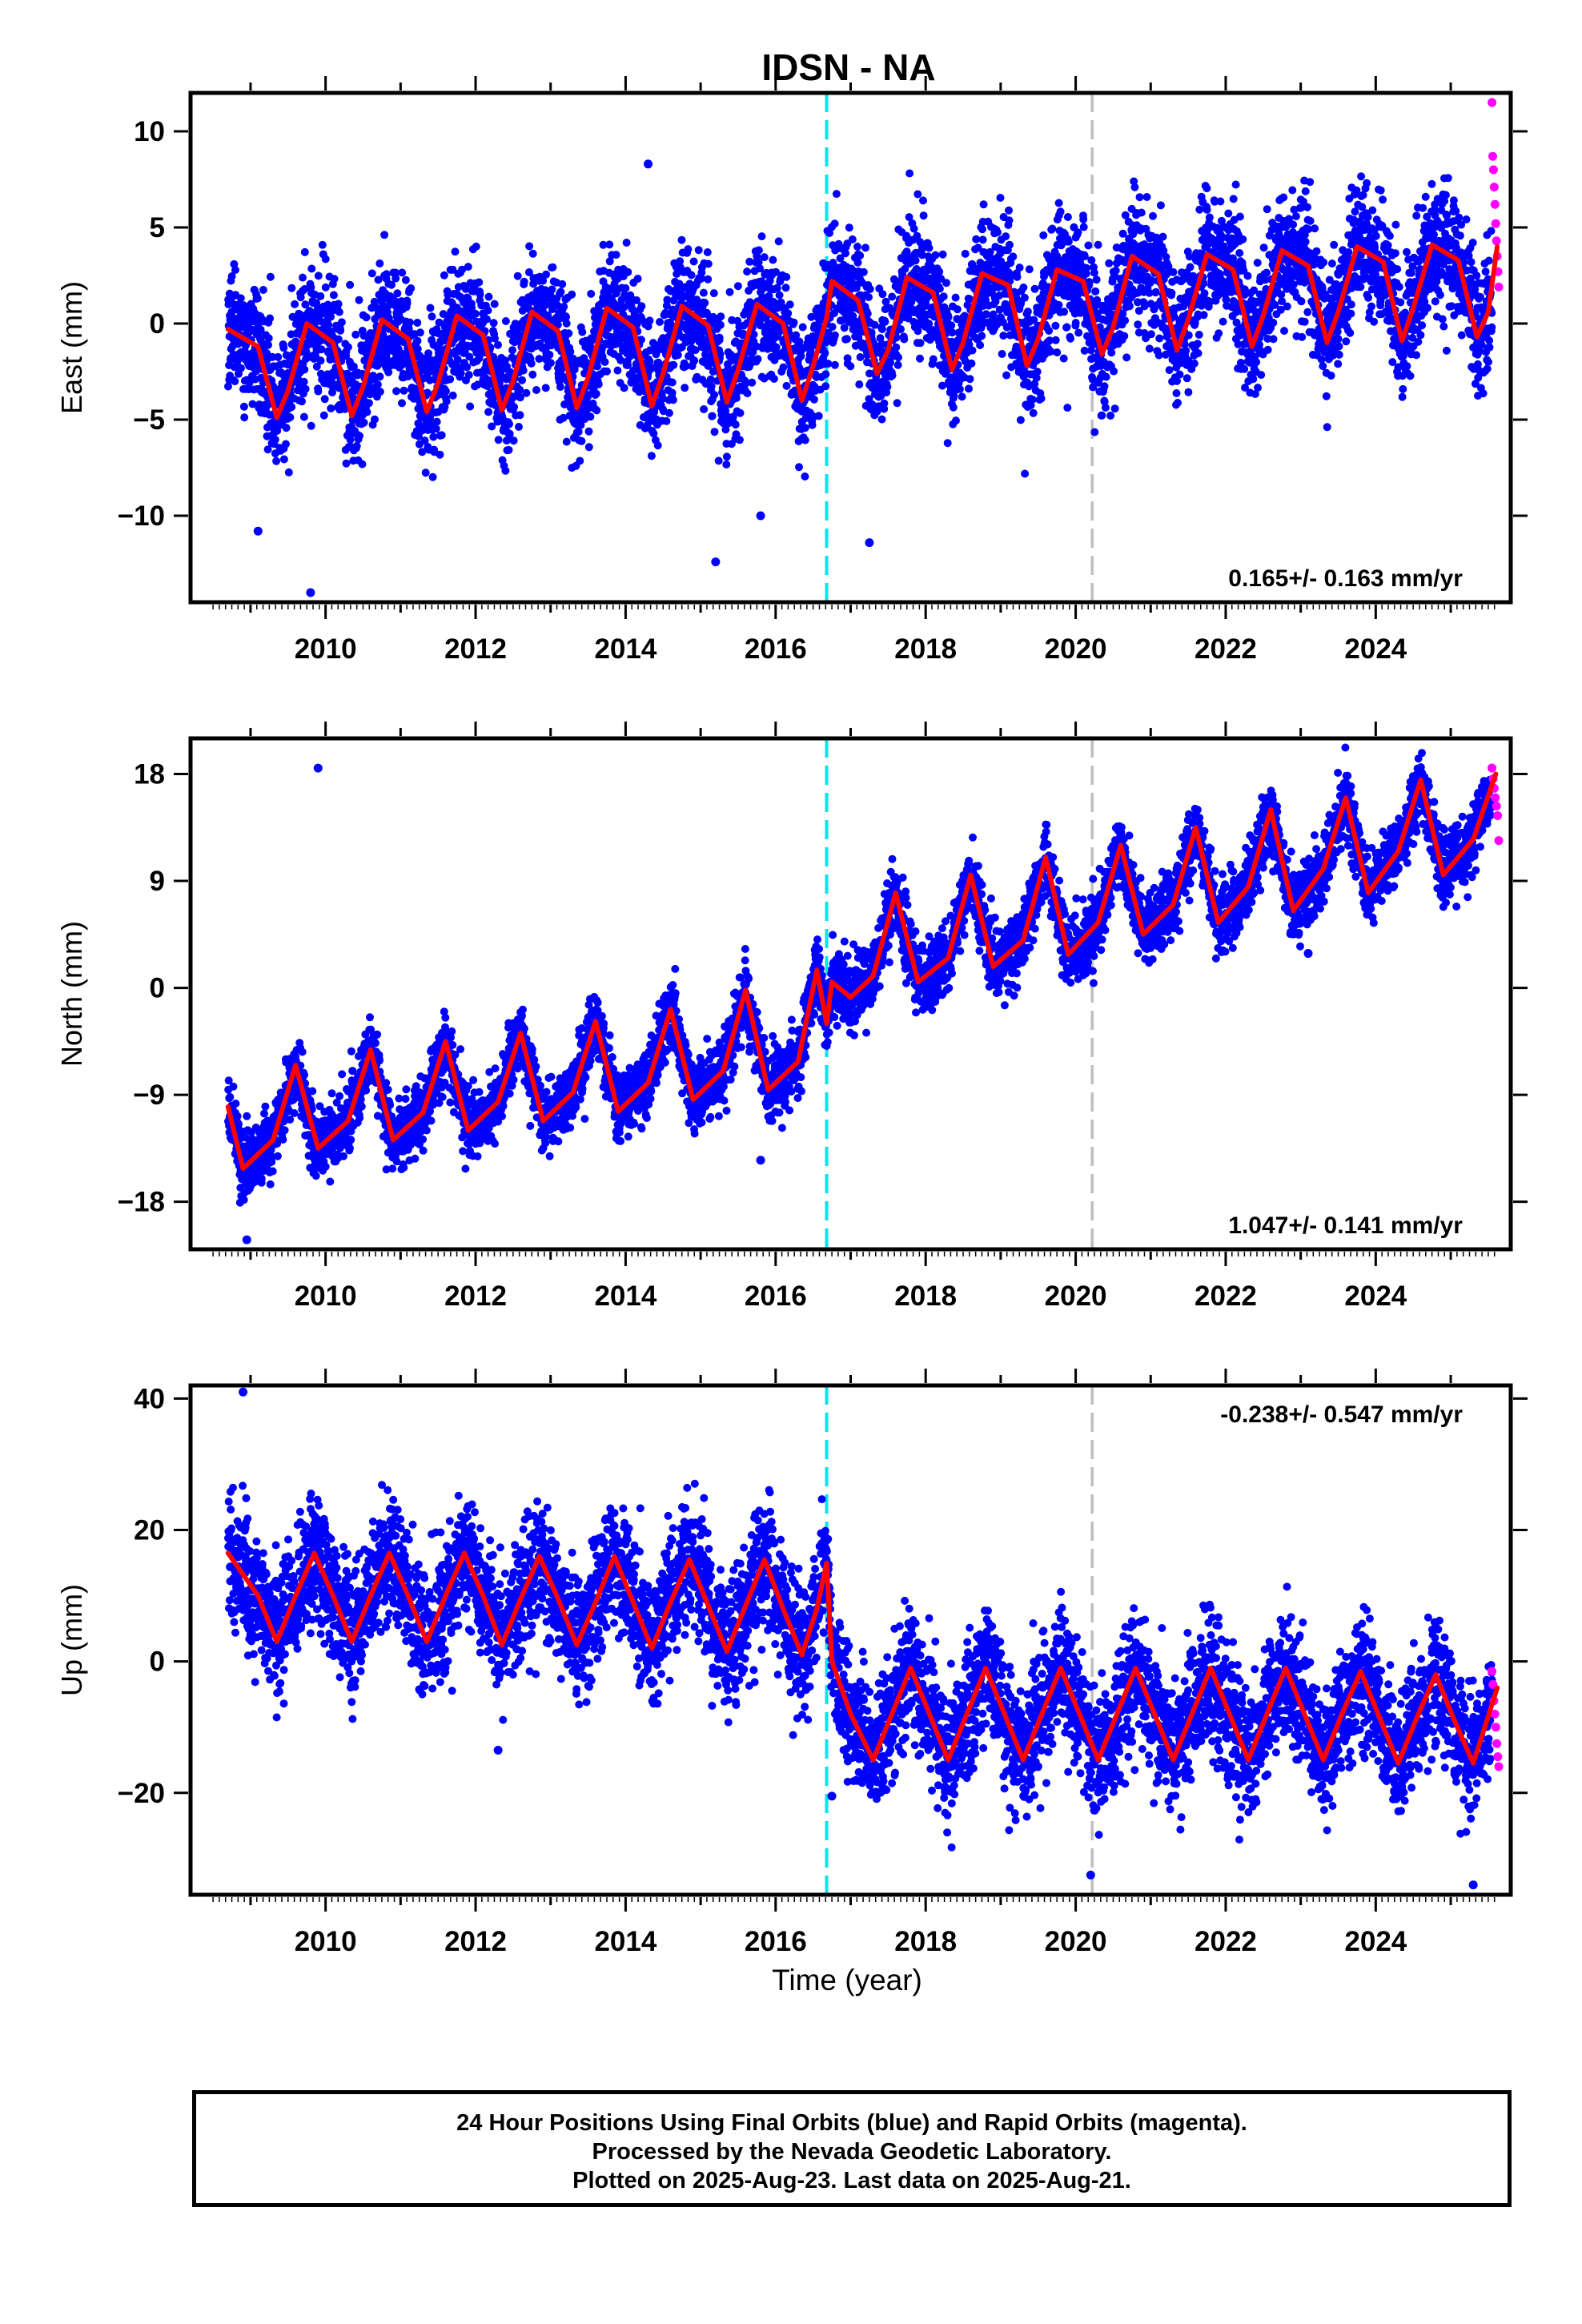 The width and height of the screenshot is (1582, 2324). What do you see at coordinates (1345, 1225) in the screenshot?
I see `velocity-annotation: 1.047+/- 0.141 mm/yr` at bounding box center [1345, 1225].